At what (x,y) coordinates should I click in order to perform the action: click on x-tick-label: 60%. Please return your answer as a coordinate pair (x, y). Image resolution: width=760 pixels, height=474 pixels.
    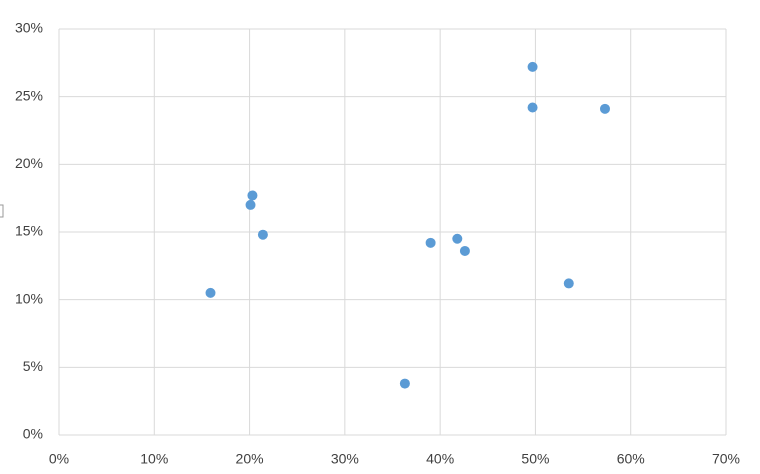
    Looking at the image, I should click on (631, 459).